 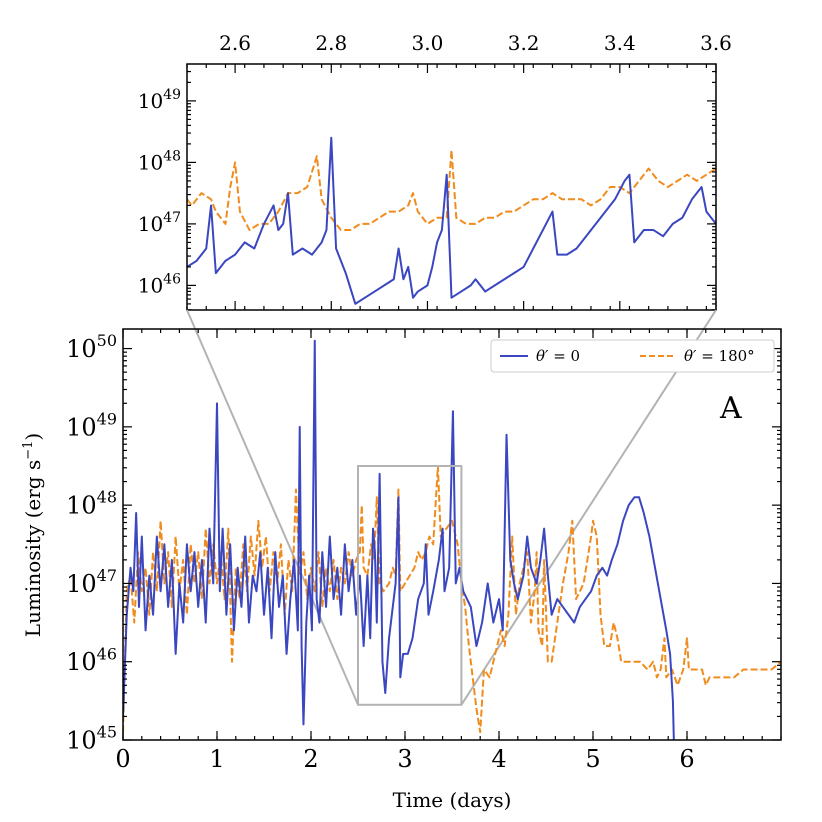 I want to click on inset-ytick-label: 1048, so click(x=159, y=161).